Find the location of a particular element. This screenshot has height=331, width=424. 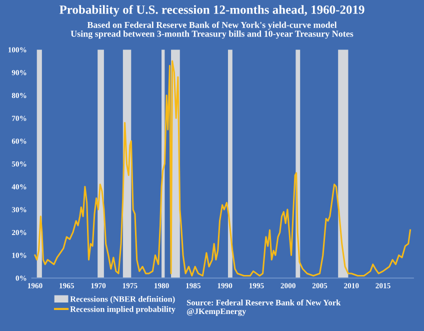

source-note: Source: Federal Reserve Bank of New York @JKempEnergy is located at coordinates (263, 307).